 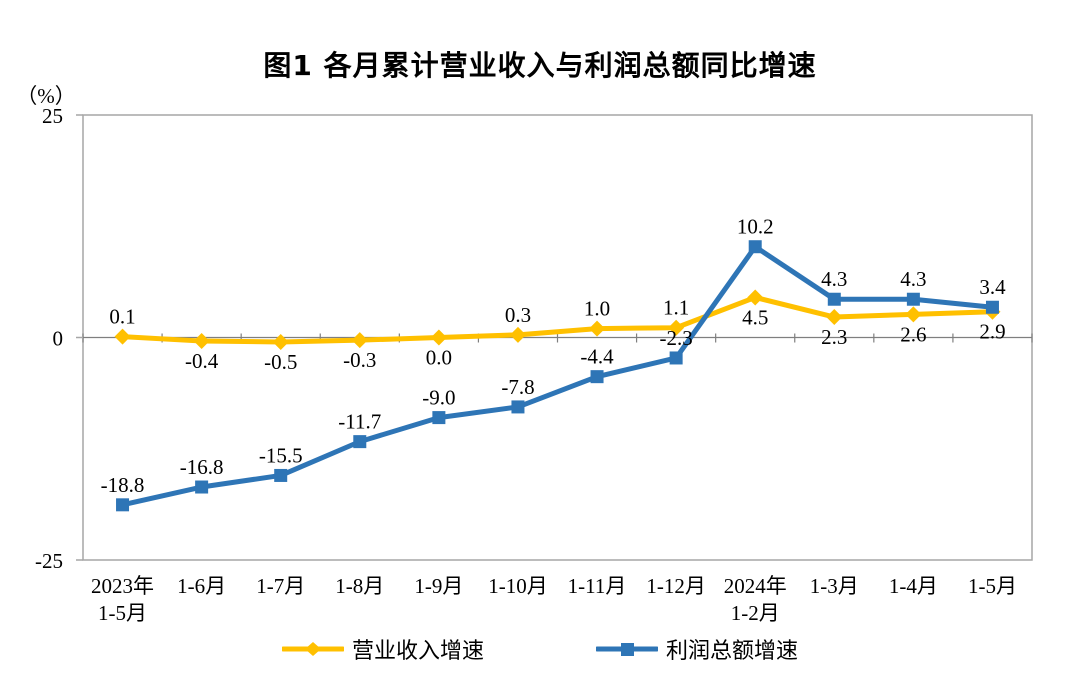 I want to click on y-tick-label: 25, so click(x=52, y=116).